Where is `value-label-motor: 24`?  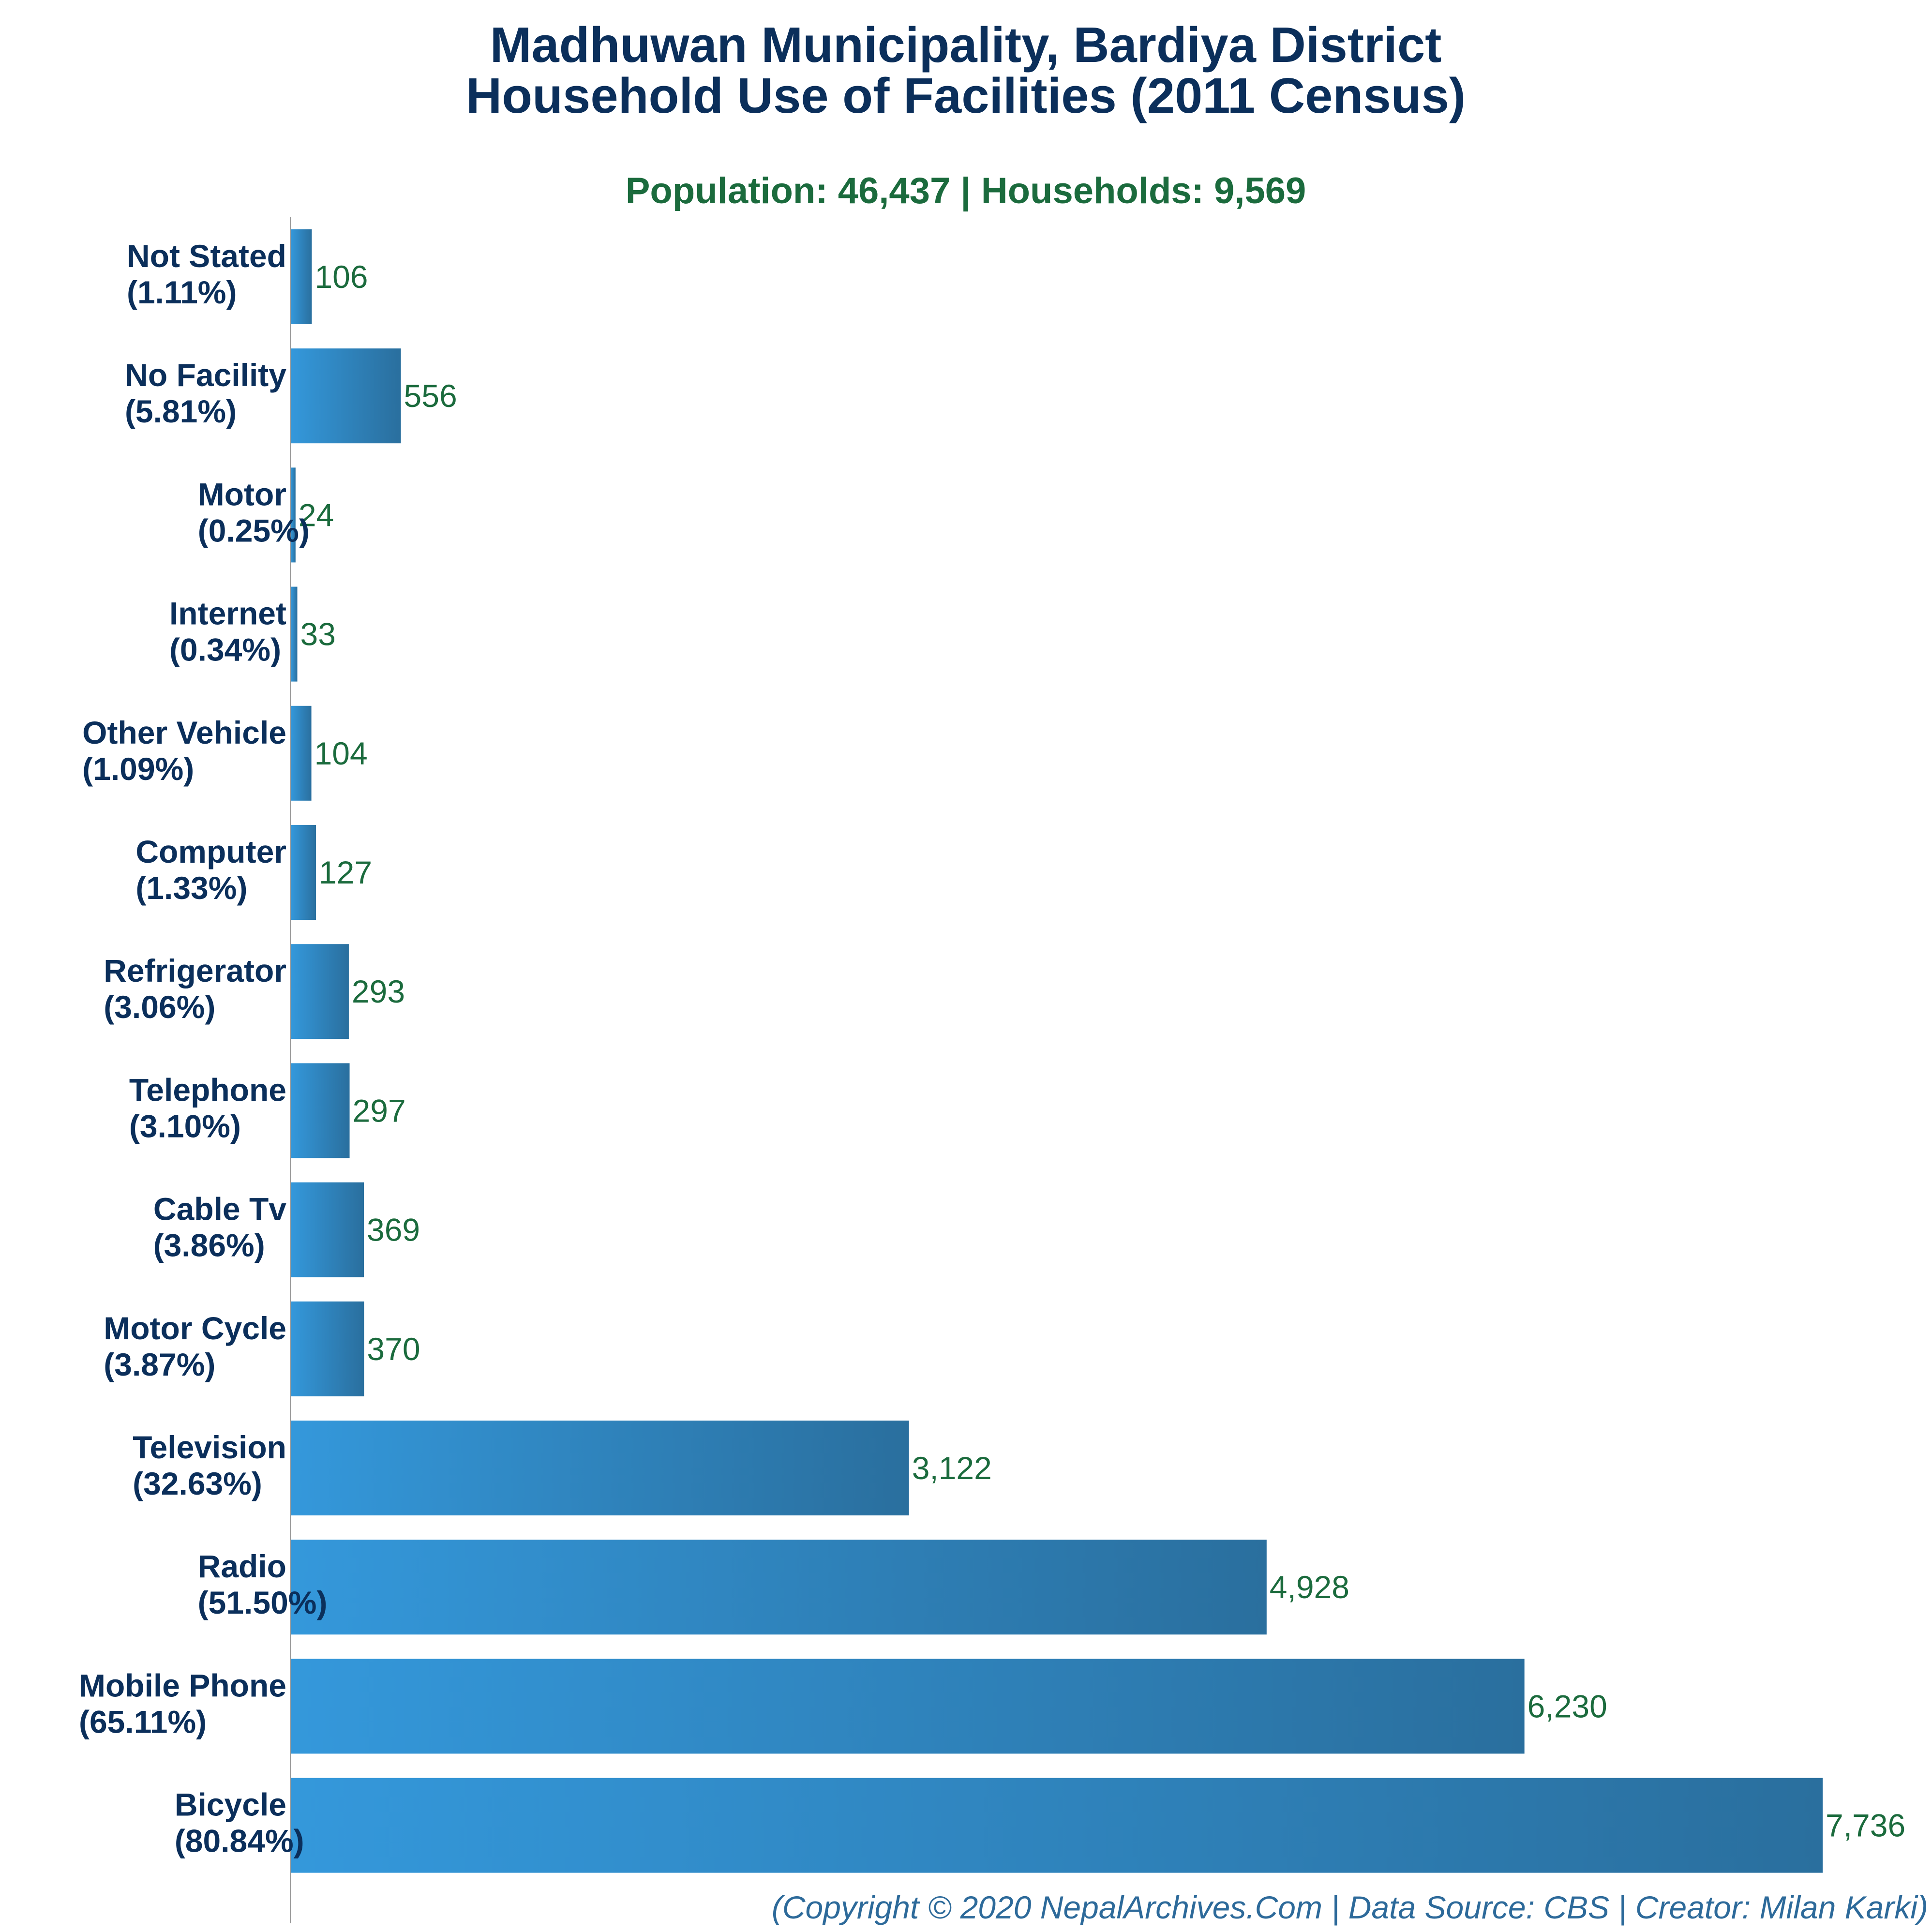
value-label-motor: 24 is located at coordinates (316, 515).